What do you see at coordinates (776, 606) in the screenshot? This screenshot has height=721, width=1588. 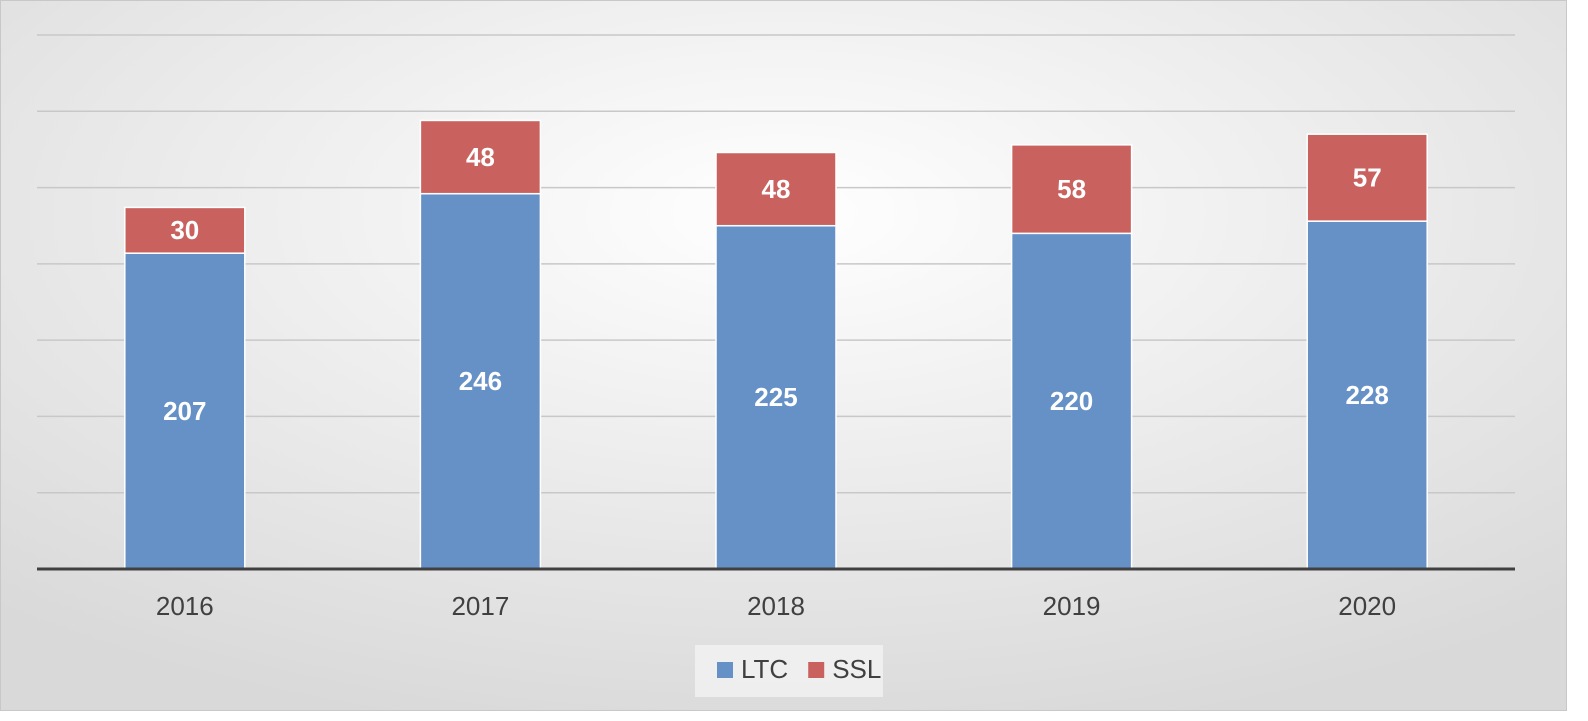 I see `x-tick-label: 2018` at bounding box center [776, 606].